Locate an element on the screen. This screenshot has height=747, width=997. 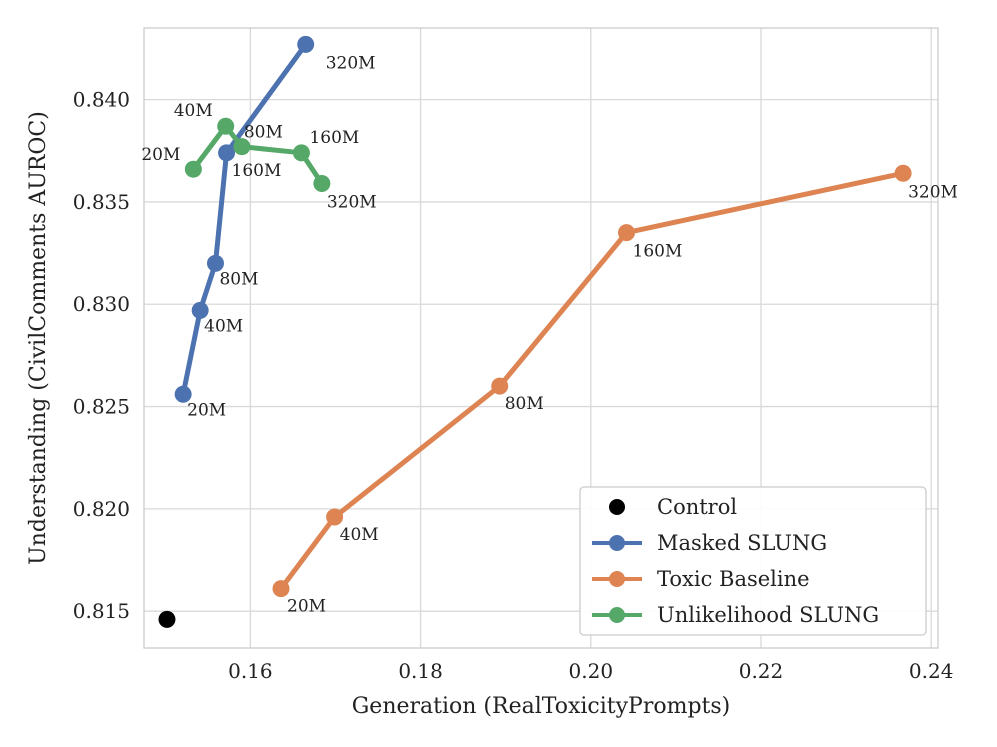
point-label-toxic-baseline: 320M is located at coordinates (933, 192).